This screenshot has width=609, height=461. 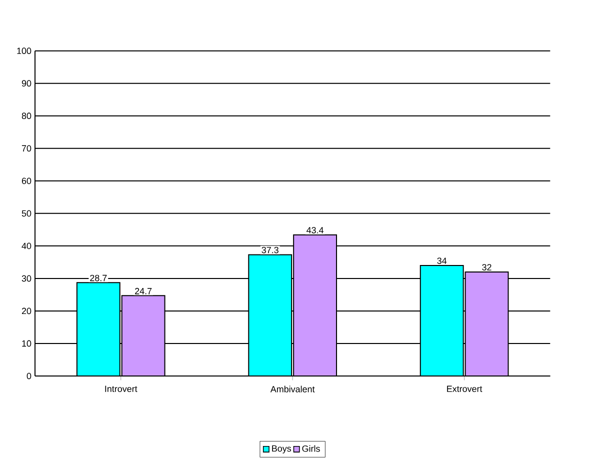 I want to click on y-tick-label: 70, so click(x=27, y=148).